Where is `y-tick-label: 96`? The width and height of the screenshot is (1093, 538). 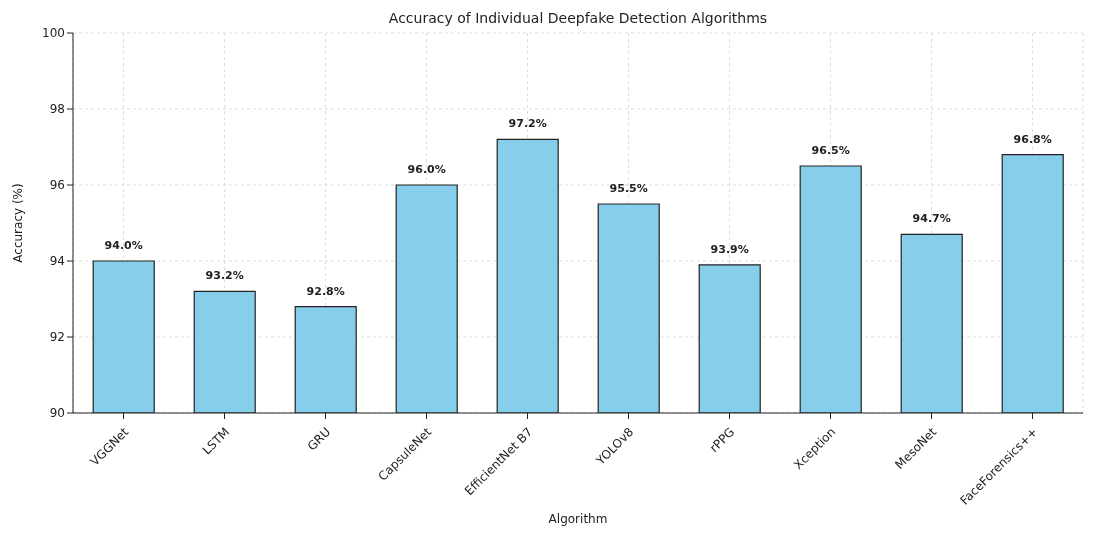 y-tick-label: 96 is located at coordinates (57, 185).